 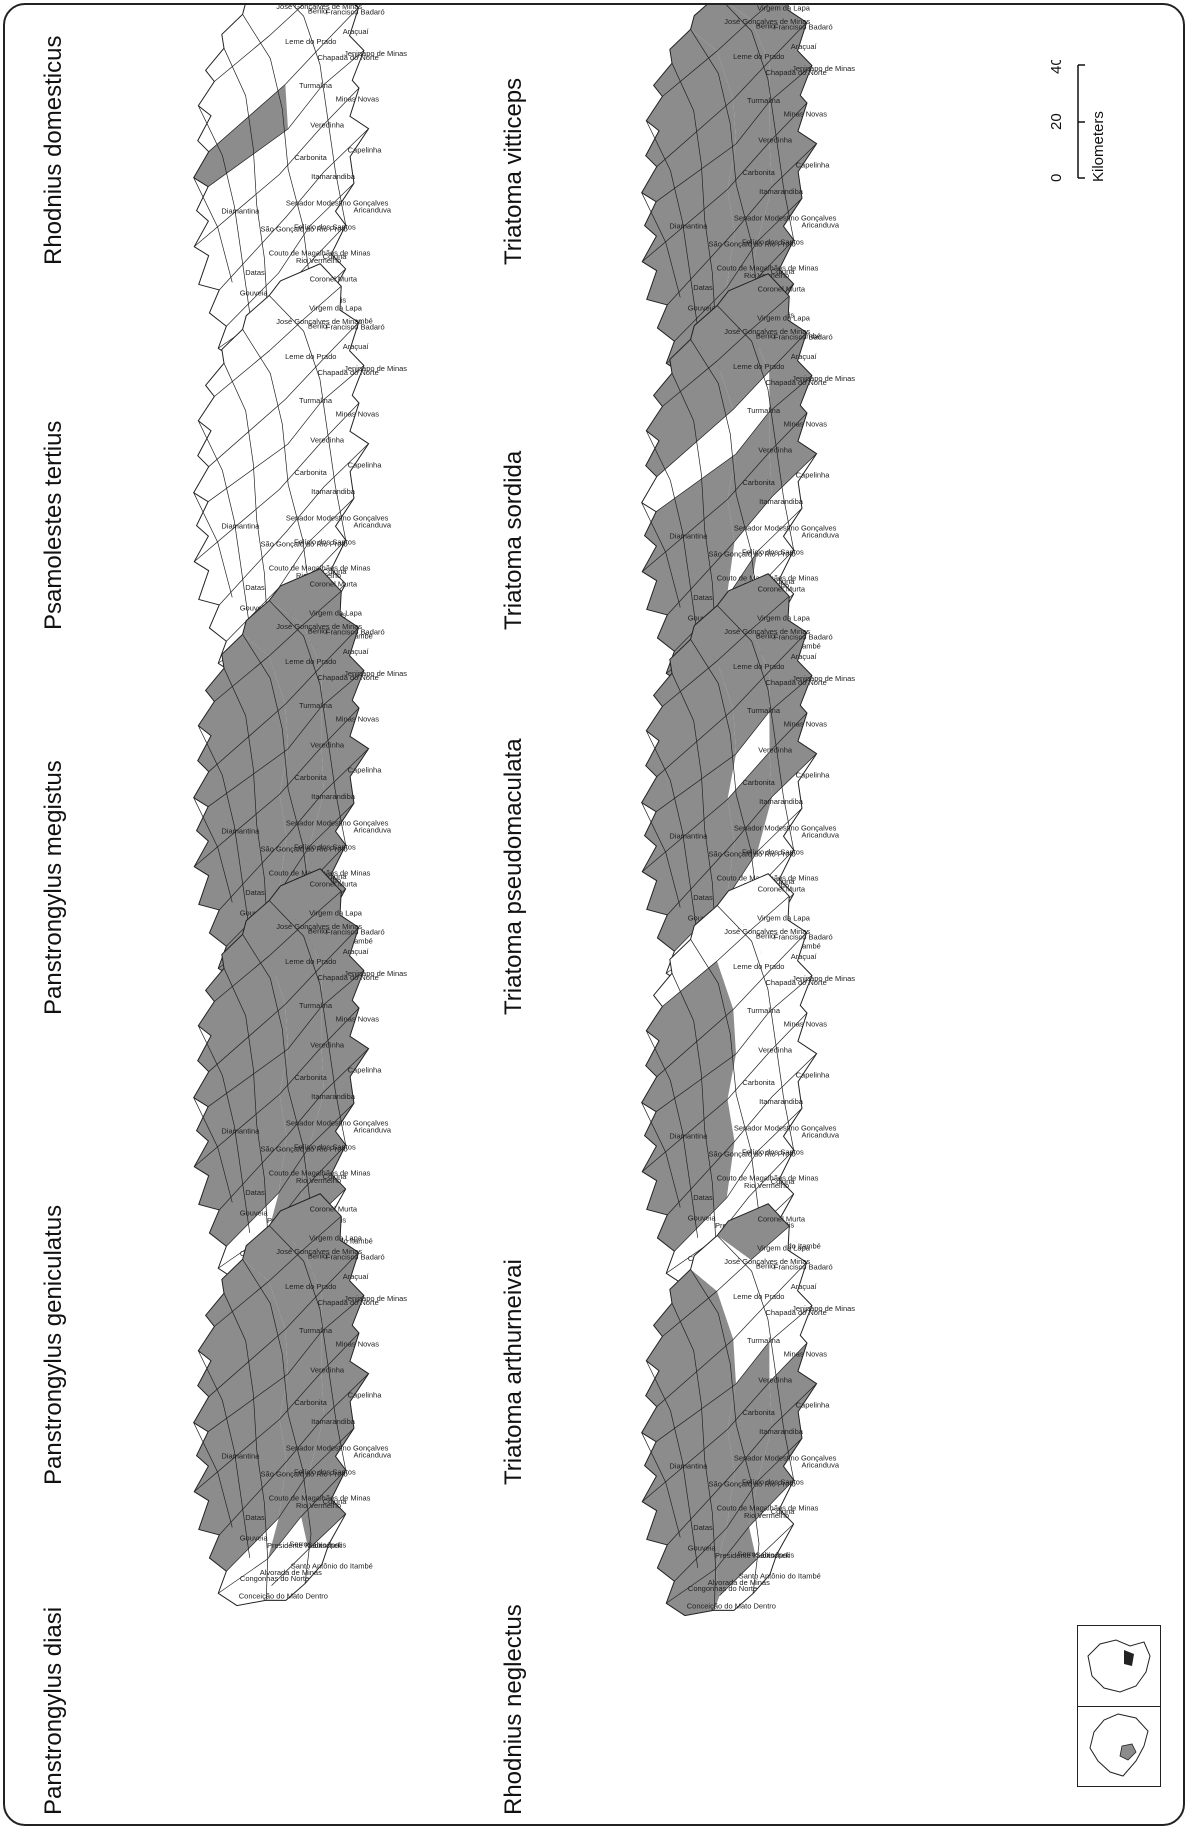 I want to click on panel-title-pseudomaculata: Triatoma pseudomaculata, so click(x=513, y=876).